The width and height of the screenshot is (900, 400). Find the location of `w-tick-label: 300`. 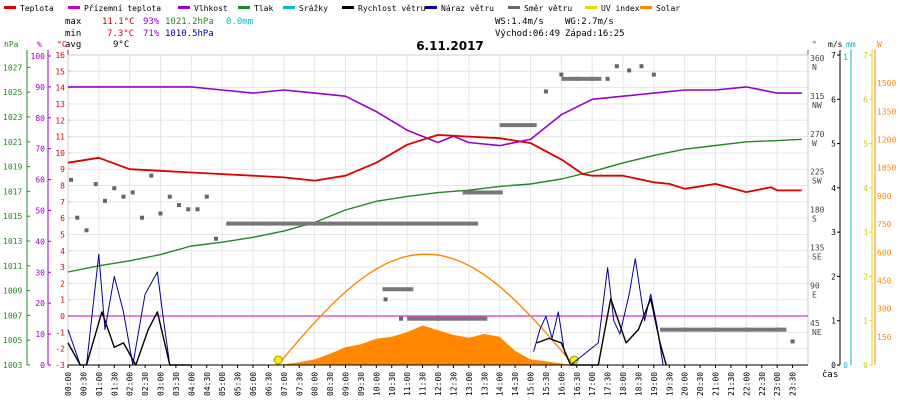

w-tick-label: 300 is located at coordinates (884, 309).